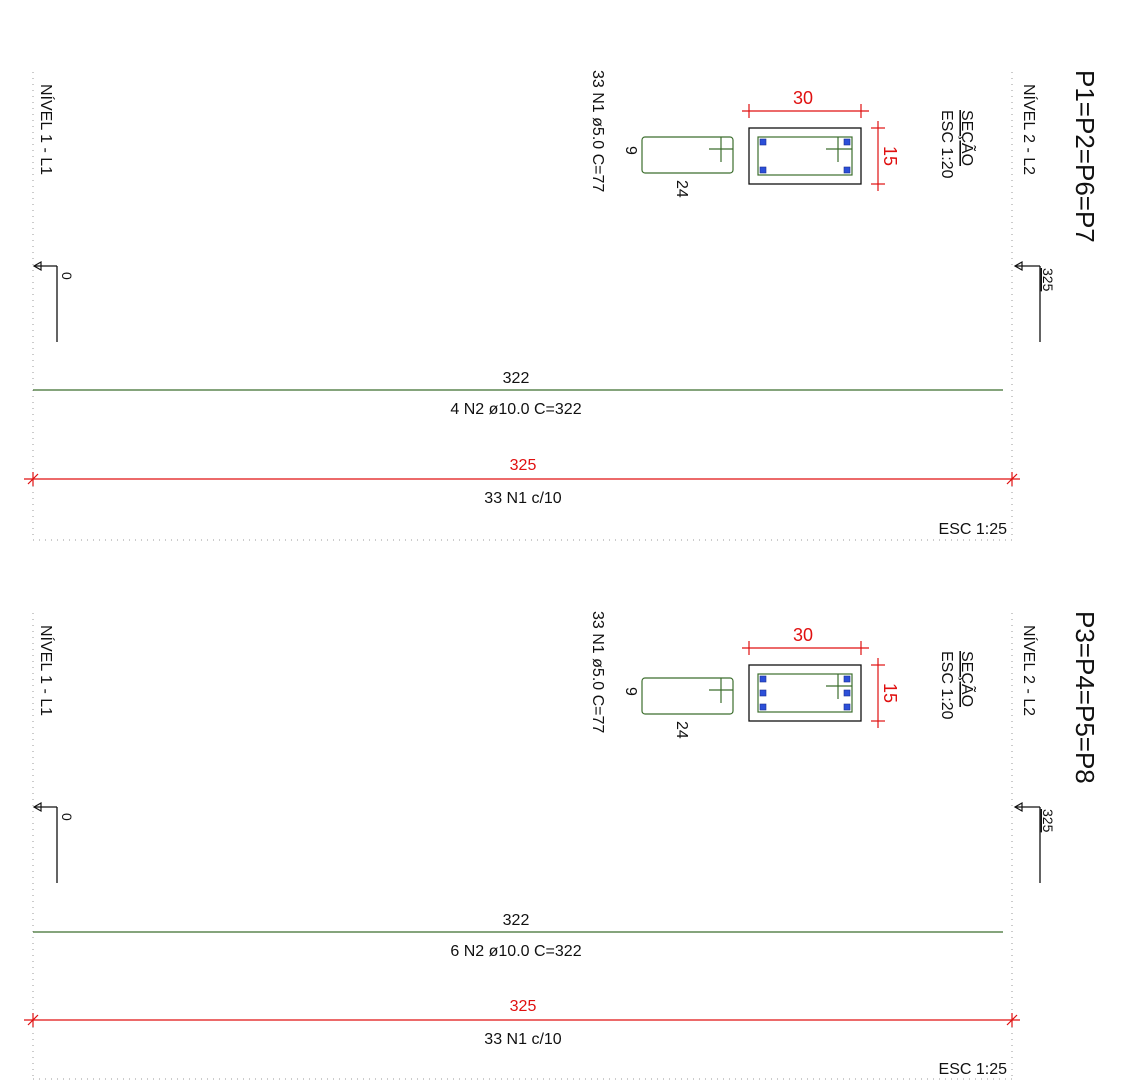 This screenshot has height=1081, width=1124. What do you see at coordinates (1085, 697) in the screenshot?
I see `column-title: P3=P4=P5=P8` at bounding box center [1085, 697].